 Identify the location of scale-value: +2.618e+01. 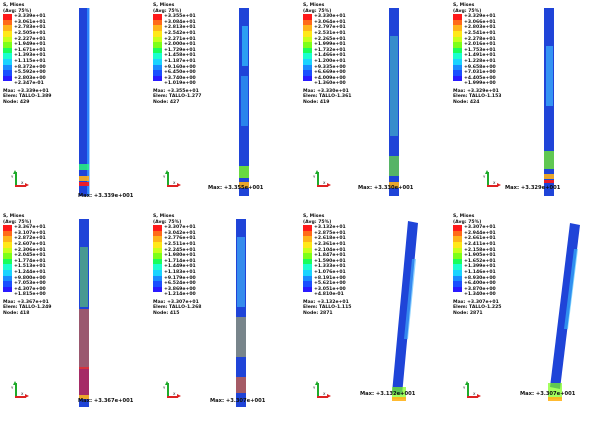
(330, 239).